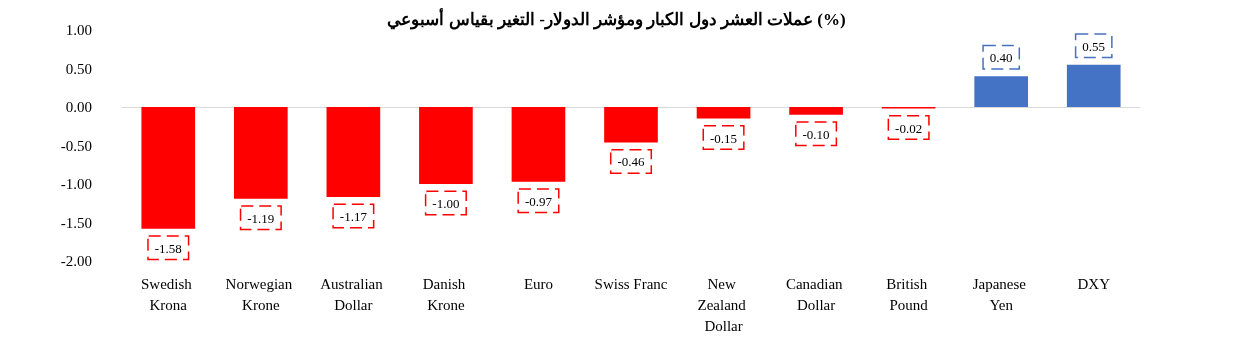 This screenshot has height=362, width=1233. What do you see at coordinates (76, 261) in the screenshot?
I see `y-tick-label: -2.00` at bounding box center [76, 261].